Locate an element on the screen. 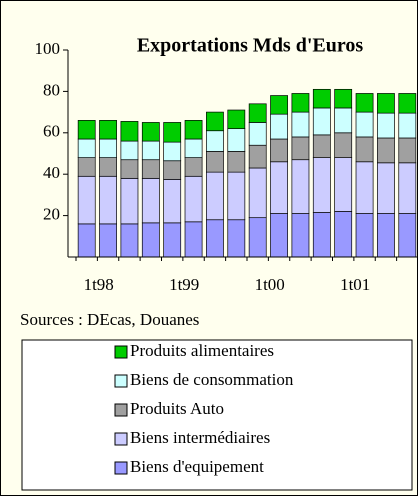 This screenshot has height=501, width=418. y-tick-label: 100 is located at coordinates (48, 48).